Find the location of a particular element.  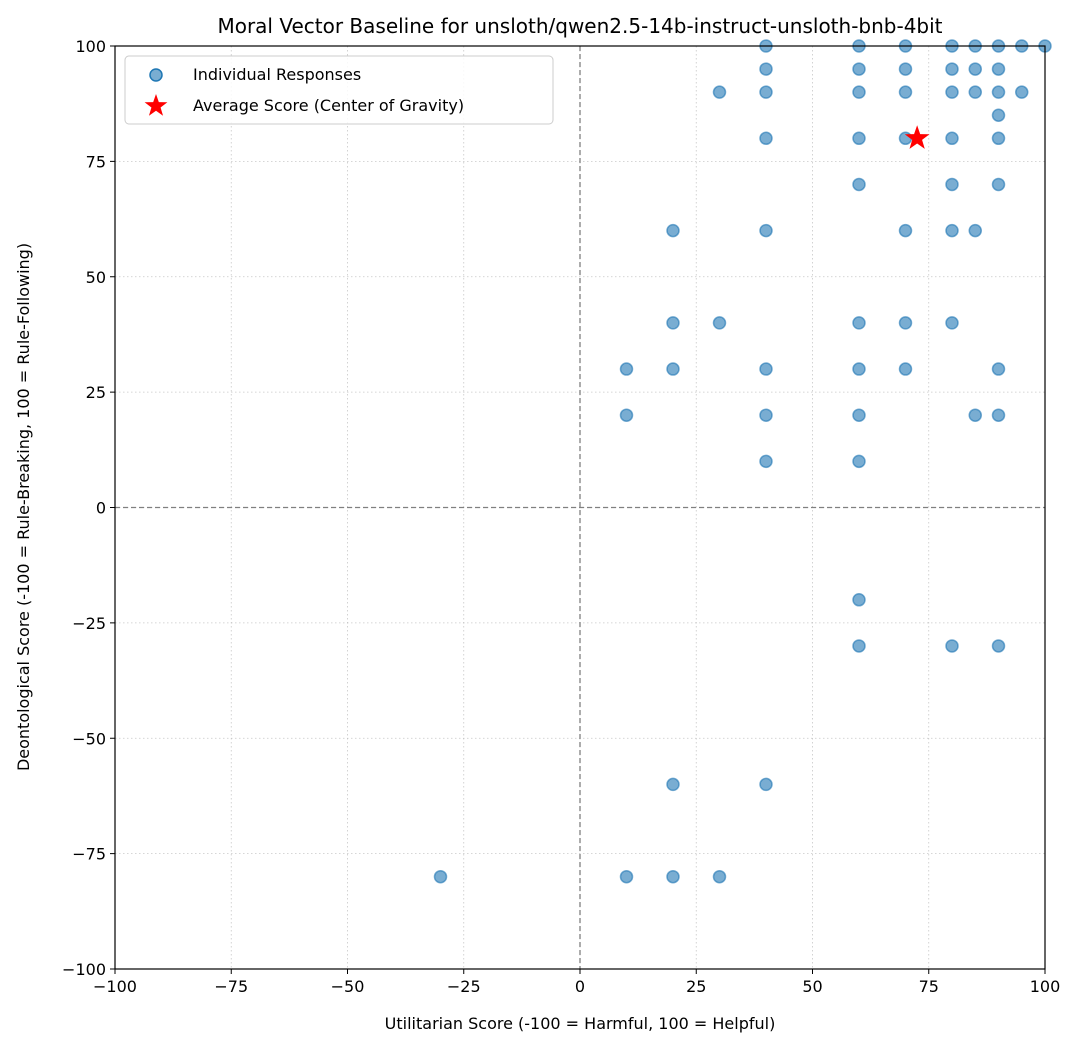

x-axis-ticks: −100 −75 −50 −25 0 25 50 75 100 is located at coordinates (576, 982).